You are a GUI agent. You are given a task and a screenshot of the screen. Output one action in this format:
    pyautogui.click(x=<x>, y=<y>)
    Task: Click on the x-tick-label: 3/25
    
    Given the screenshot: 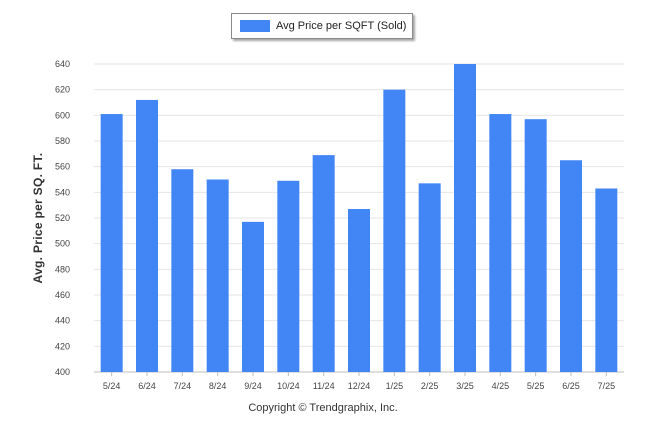 What is the action you would take?
    pyautogui.click(x=465, y=386)
    